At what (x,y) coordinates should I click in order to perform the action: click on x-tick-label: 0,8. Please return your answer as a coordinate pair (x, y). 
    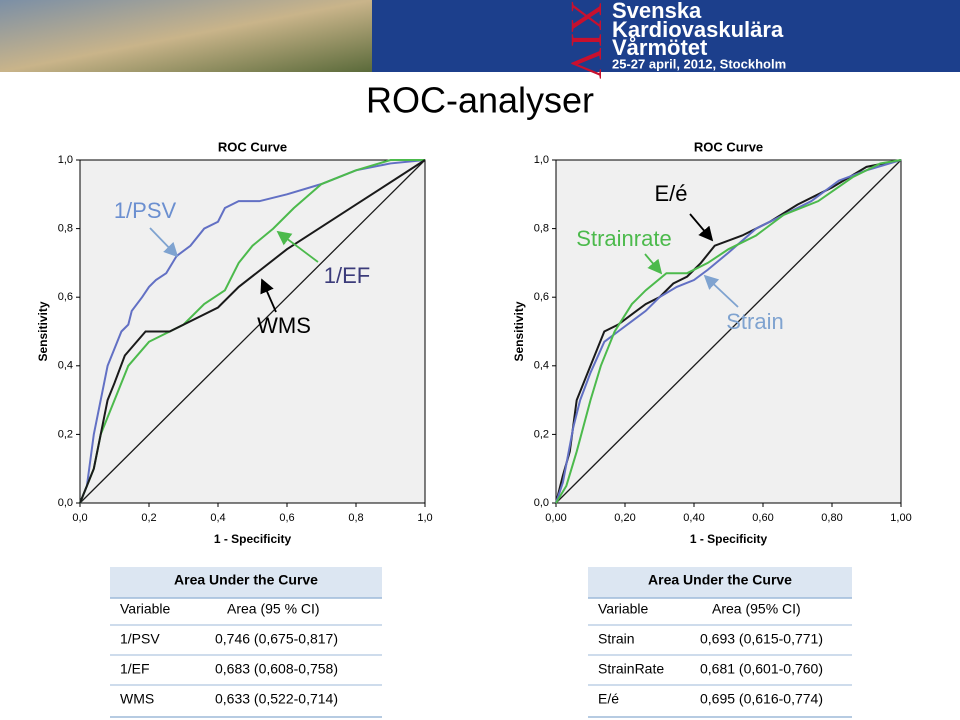
    Looking at the image, I should click on (355, 518).